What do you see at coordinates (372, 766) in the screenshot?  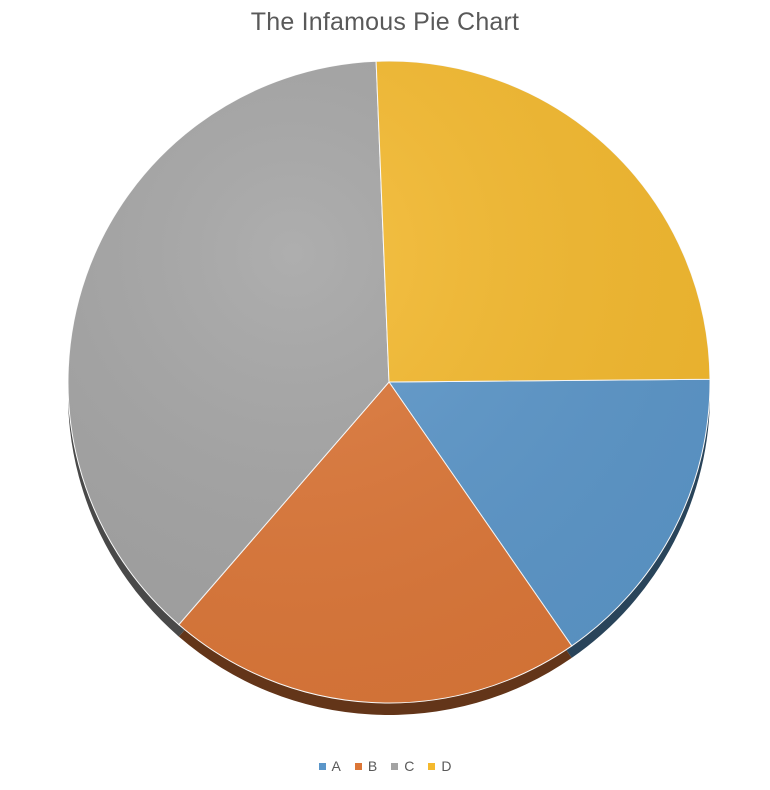 I see `legend-label-b: B` at bounding box center [372, 766].